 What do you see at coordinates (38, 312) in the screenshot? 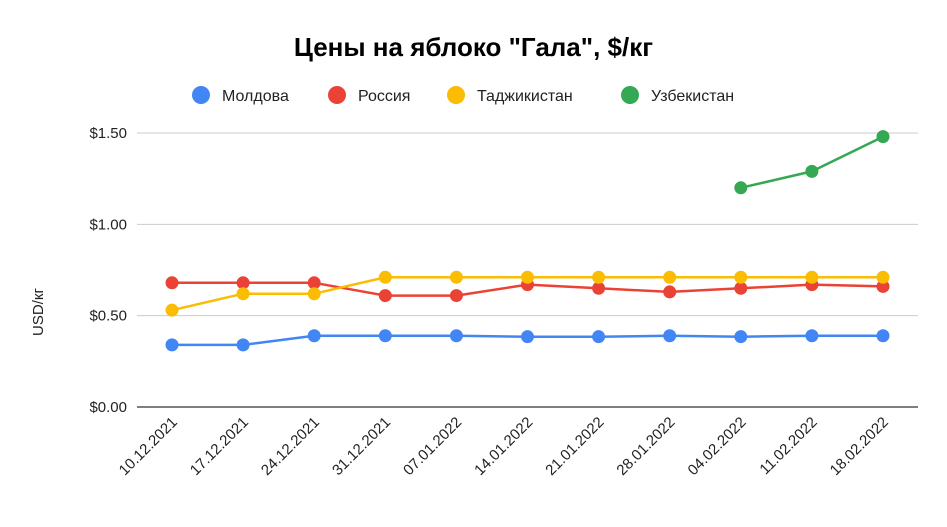
I see `y-axis-title: USD/кг` at bounding box center [38, 312].